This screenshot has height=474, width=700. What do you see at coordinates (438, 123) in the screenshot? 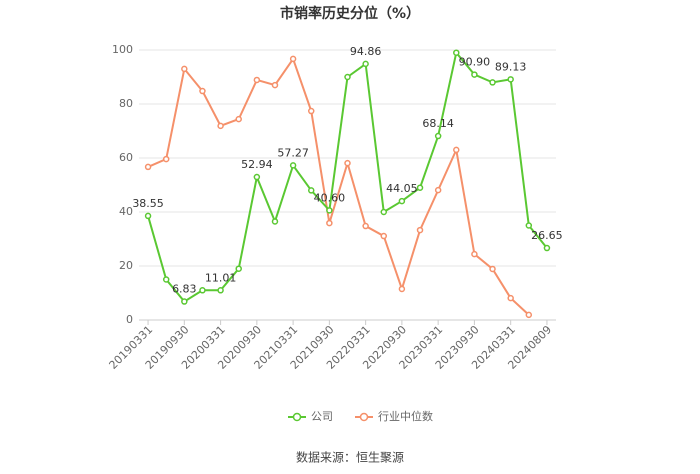
I see `data-label: 68.14` at bounding box center [438, 123].